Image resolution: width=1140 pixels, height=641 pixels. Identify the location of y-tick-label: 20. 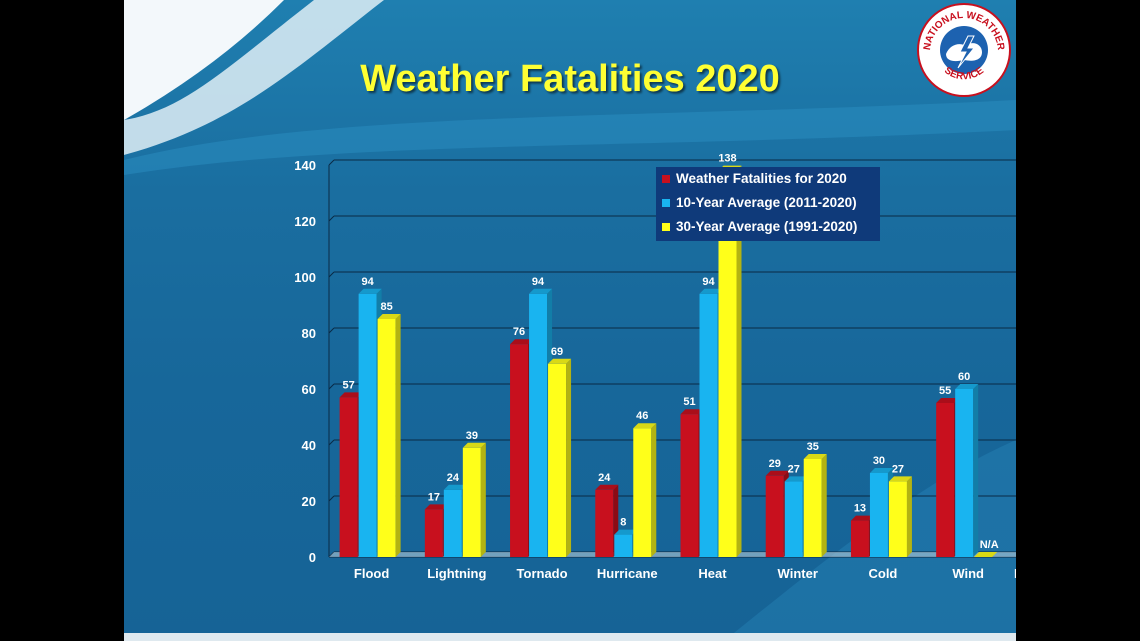
(309, 501).